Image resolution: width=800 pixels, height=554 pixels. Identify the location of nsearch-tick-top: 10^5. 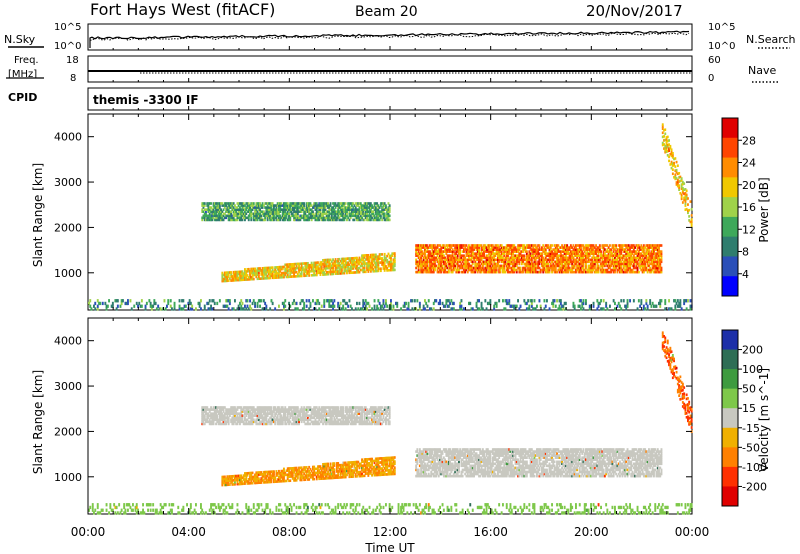
(721, 27).